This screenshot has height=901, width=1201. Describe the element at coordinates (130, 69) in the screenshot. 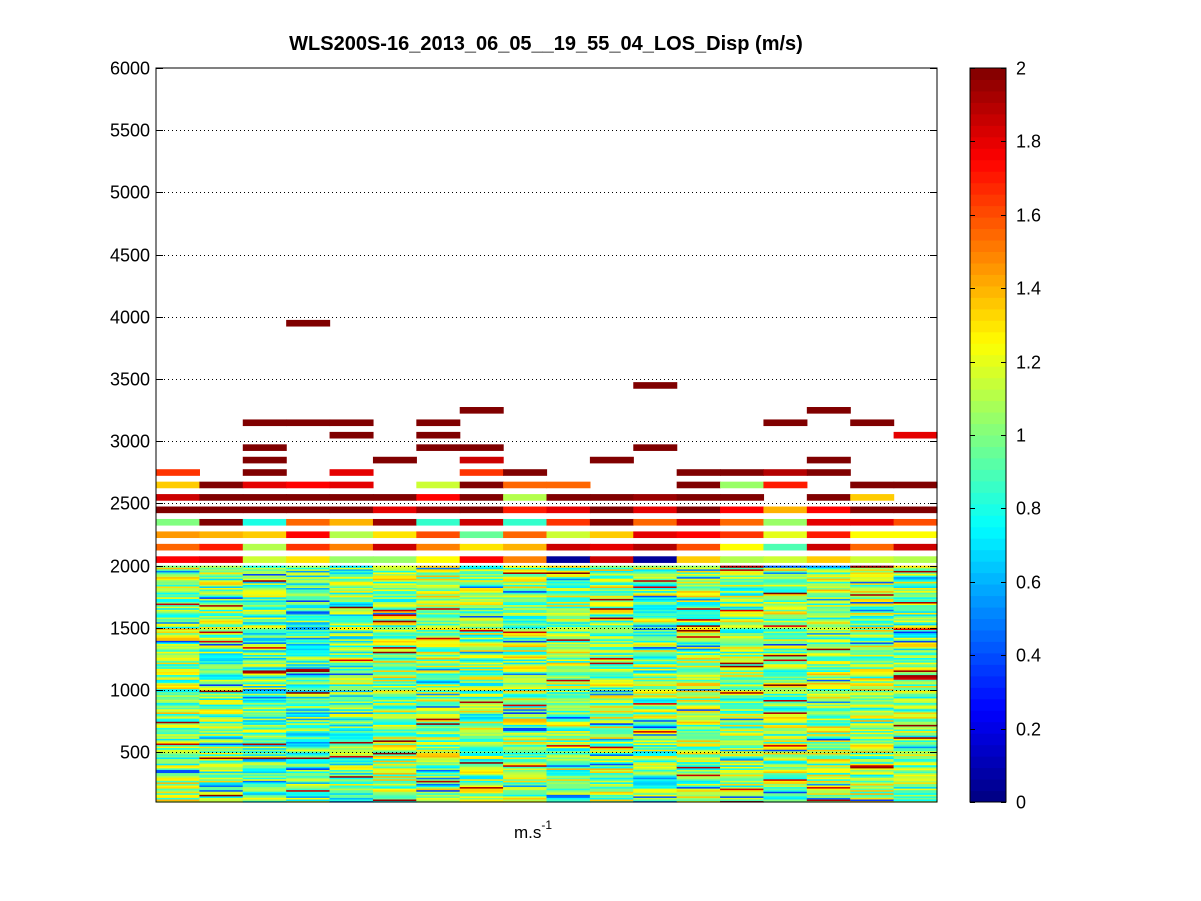

I see `y-tick-label: 6000` at that location.